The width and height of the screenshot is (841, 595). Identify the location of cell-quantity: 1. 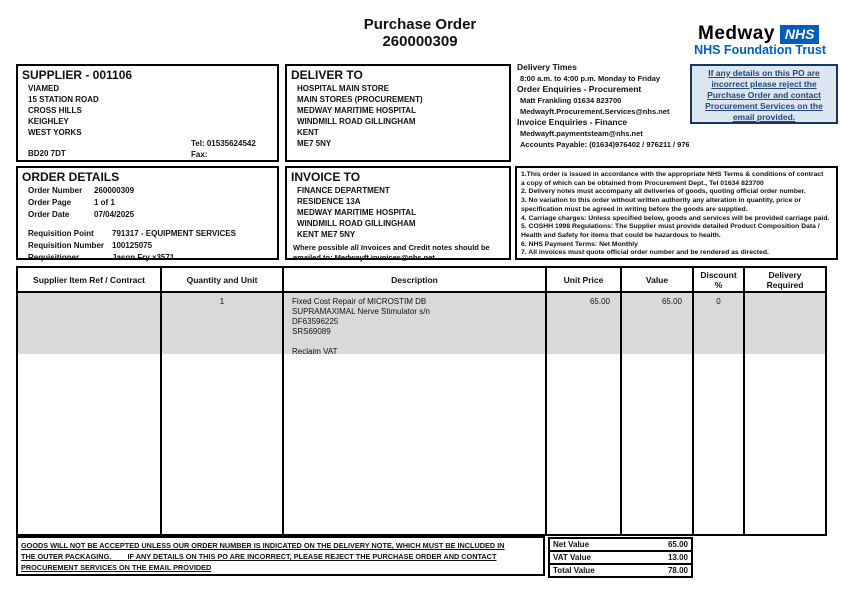
(223, 413).